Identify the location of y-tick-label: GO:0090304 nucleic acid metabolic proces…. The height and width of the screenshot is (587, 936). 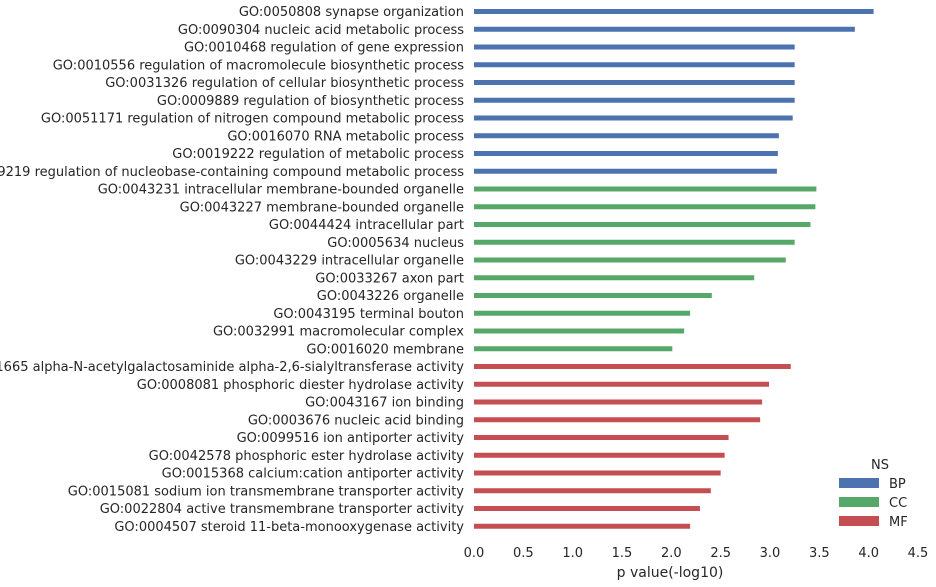
(321, 30).